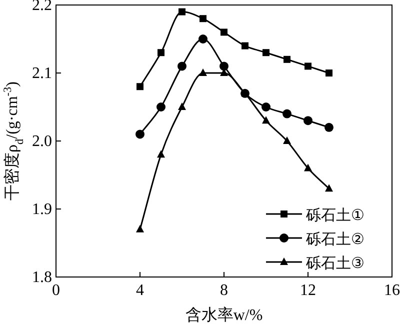  What do you see at coordinates (56, 290) in the screenshot?
I see `x-tick-label: 0` at bounding box center [56, 290].